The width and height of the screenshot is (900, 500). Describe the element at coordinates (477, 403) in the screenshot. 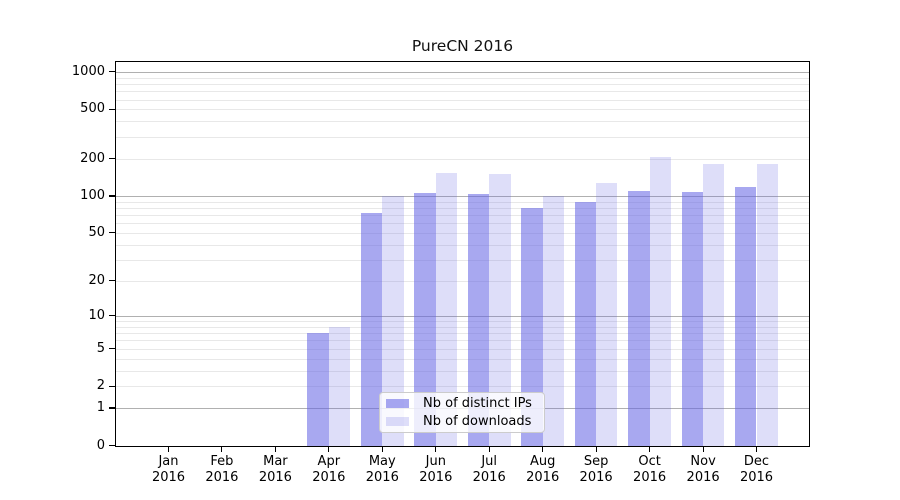

I see `legend-label-distinct-ips: Nb of distinct IPs` at that location.